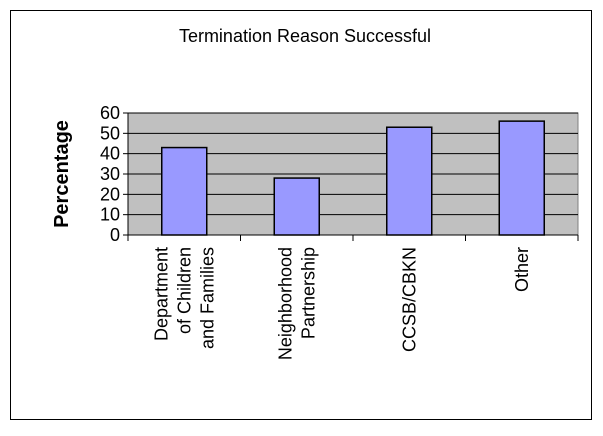 Image resolution: width=603 pixels, height=436 pixels. Describe the element at coordinates (184, 298) in the screenshot. I see `x-tick-label: Department of Children and Families` at that location.